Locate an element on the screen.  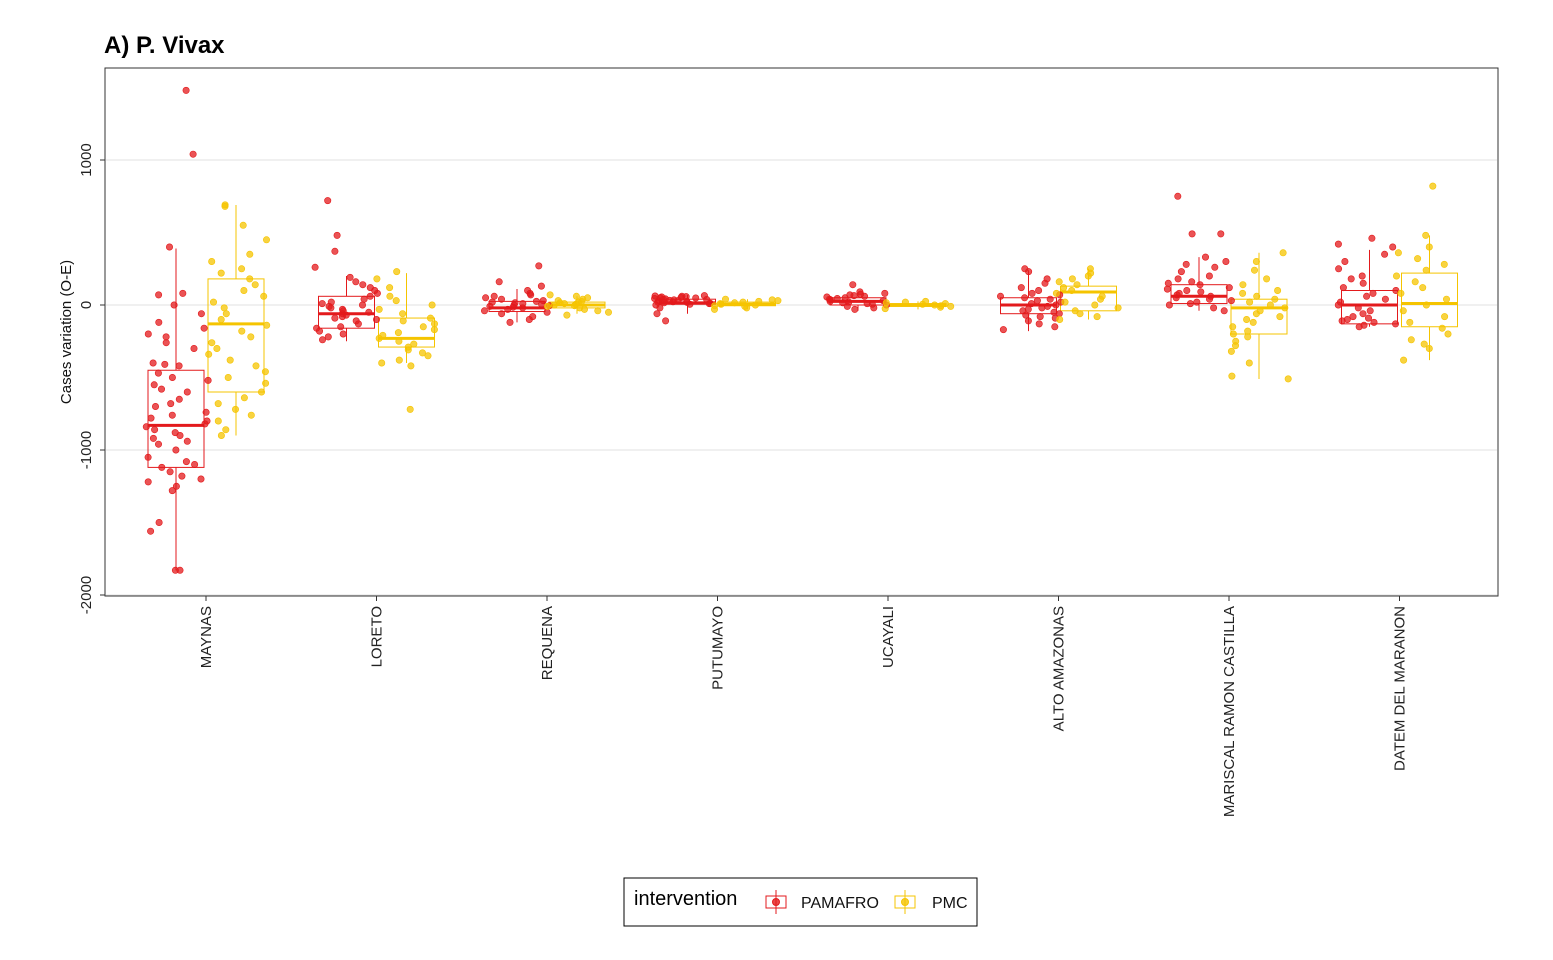
y-axis: -2000 -1000 0 1000 is located at coordinates (91, 378).